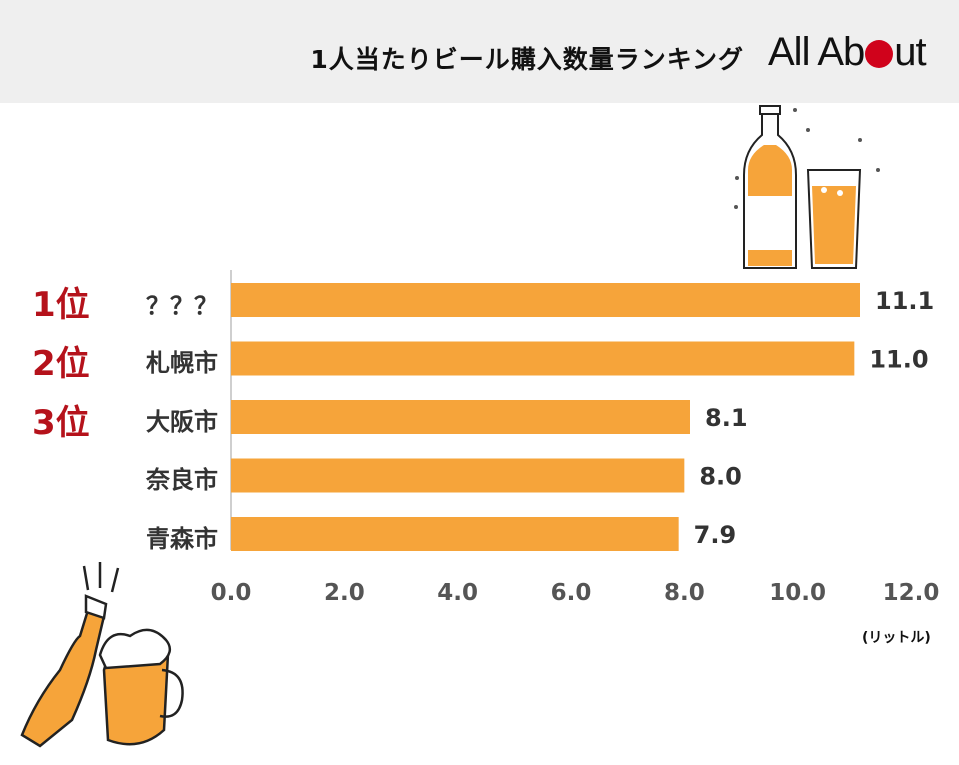 The height and width of the screenshot is (765, 959). Describe the element at coordinates (834, 219) in the screenshot. I see `beer-glass-illustration` at that location.